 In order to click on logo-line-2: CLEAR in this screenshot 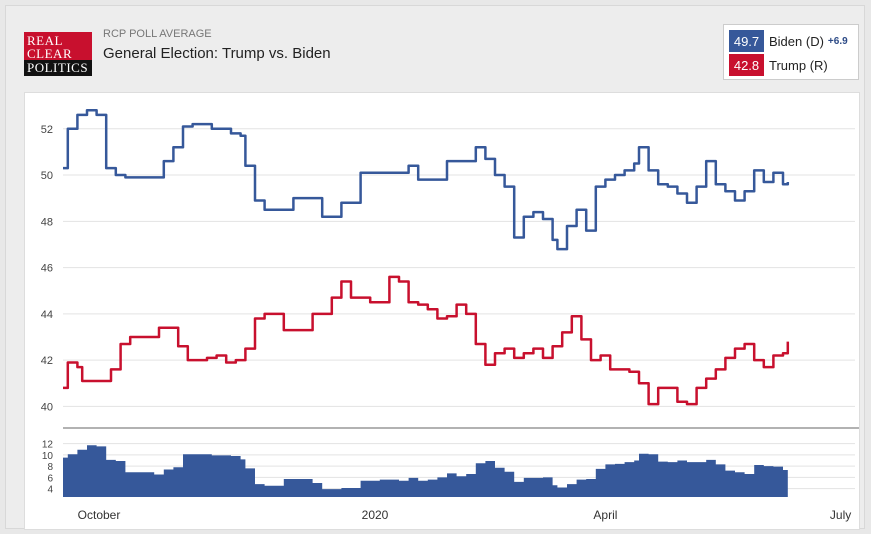, I will do `click(50, 53)`.